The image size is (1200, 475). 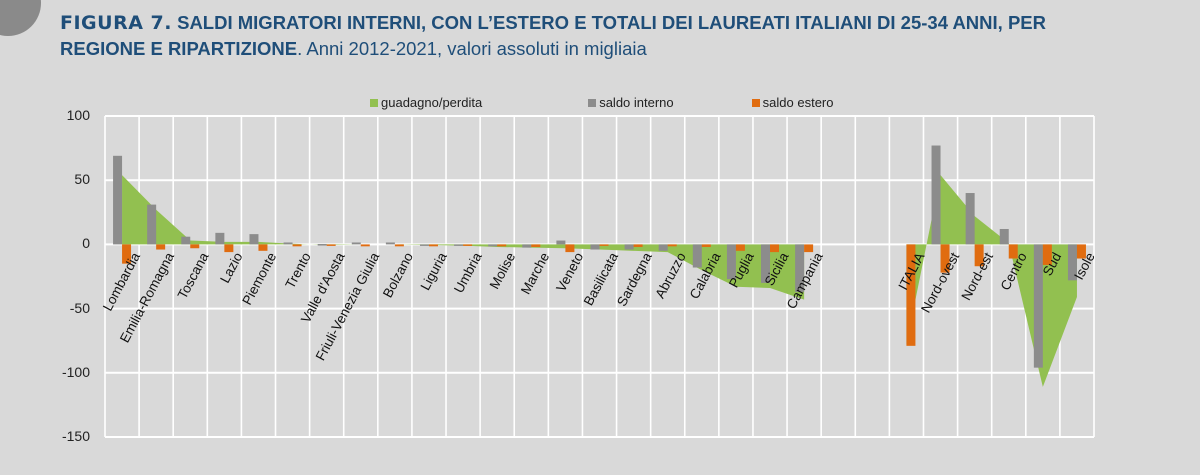 I want to click on y-tick-label: 50, so click(x=82, y=179).